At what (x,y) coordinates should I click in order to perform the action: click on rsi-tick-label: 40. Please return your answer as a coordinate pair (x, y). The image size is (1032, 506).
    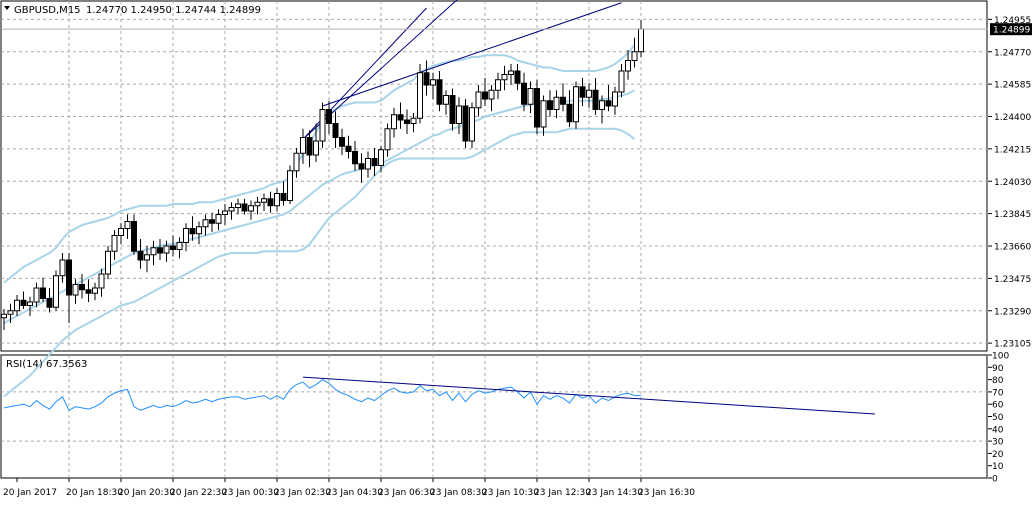
    Looking at the image, I should click on (998, 430).